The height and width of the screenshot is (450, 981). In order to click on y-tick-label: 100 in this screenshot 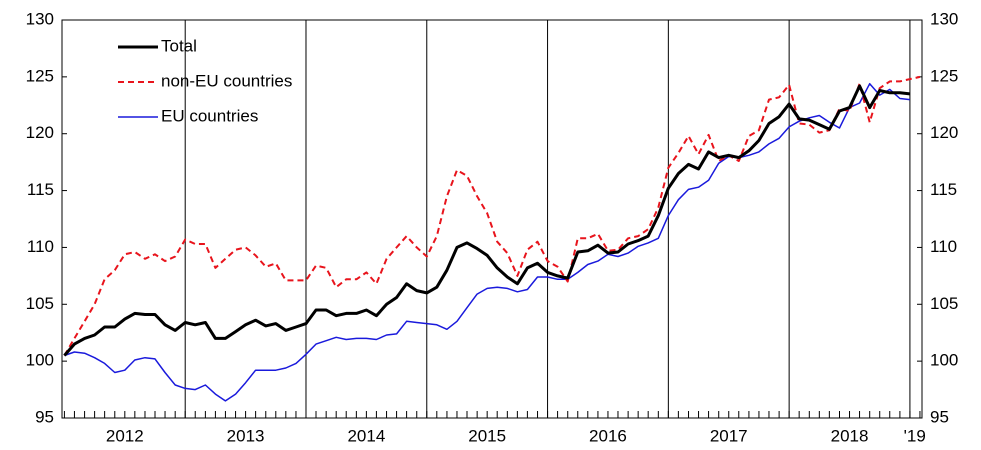, I will do `click(40, 360)`.